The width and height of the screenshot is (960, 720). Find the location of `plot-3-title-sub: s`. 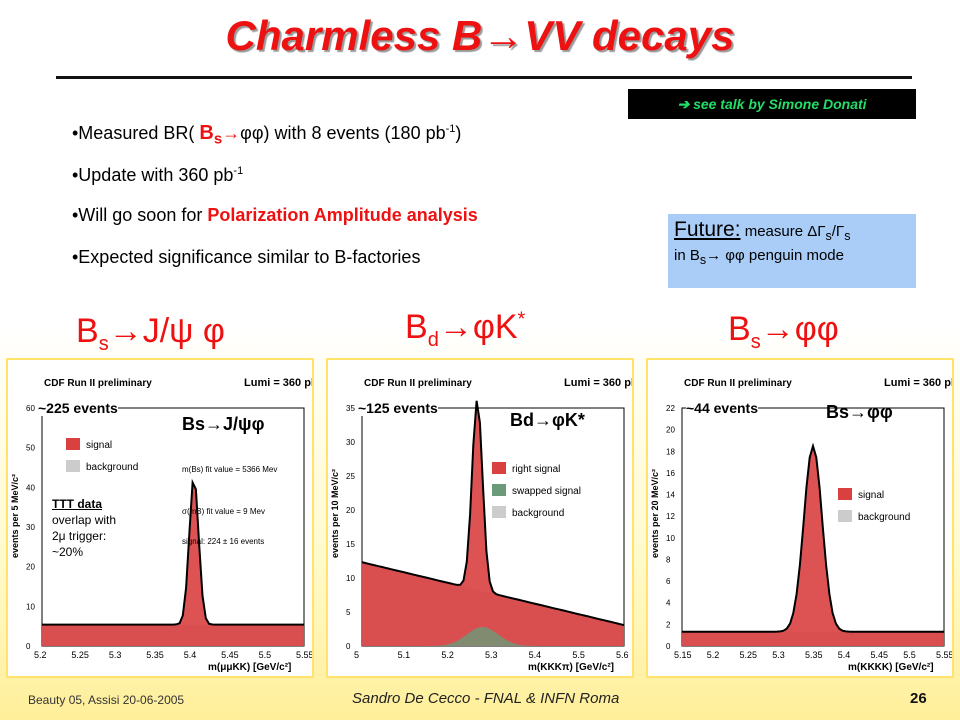

plot-3-title-sub: s is located at coordinates (755, 341).